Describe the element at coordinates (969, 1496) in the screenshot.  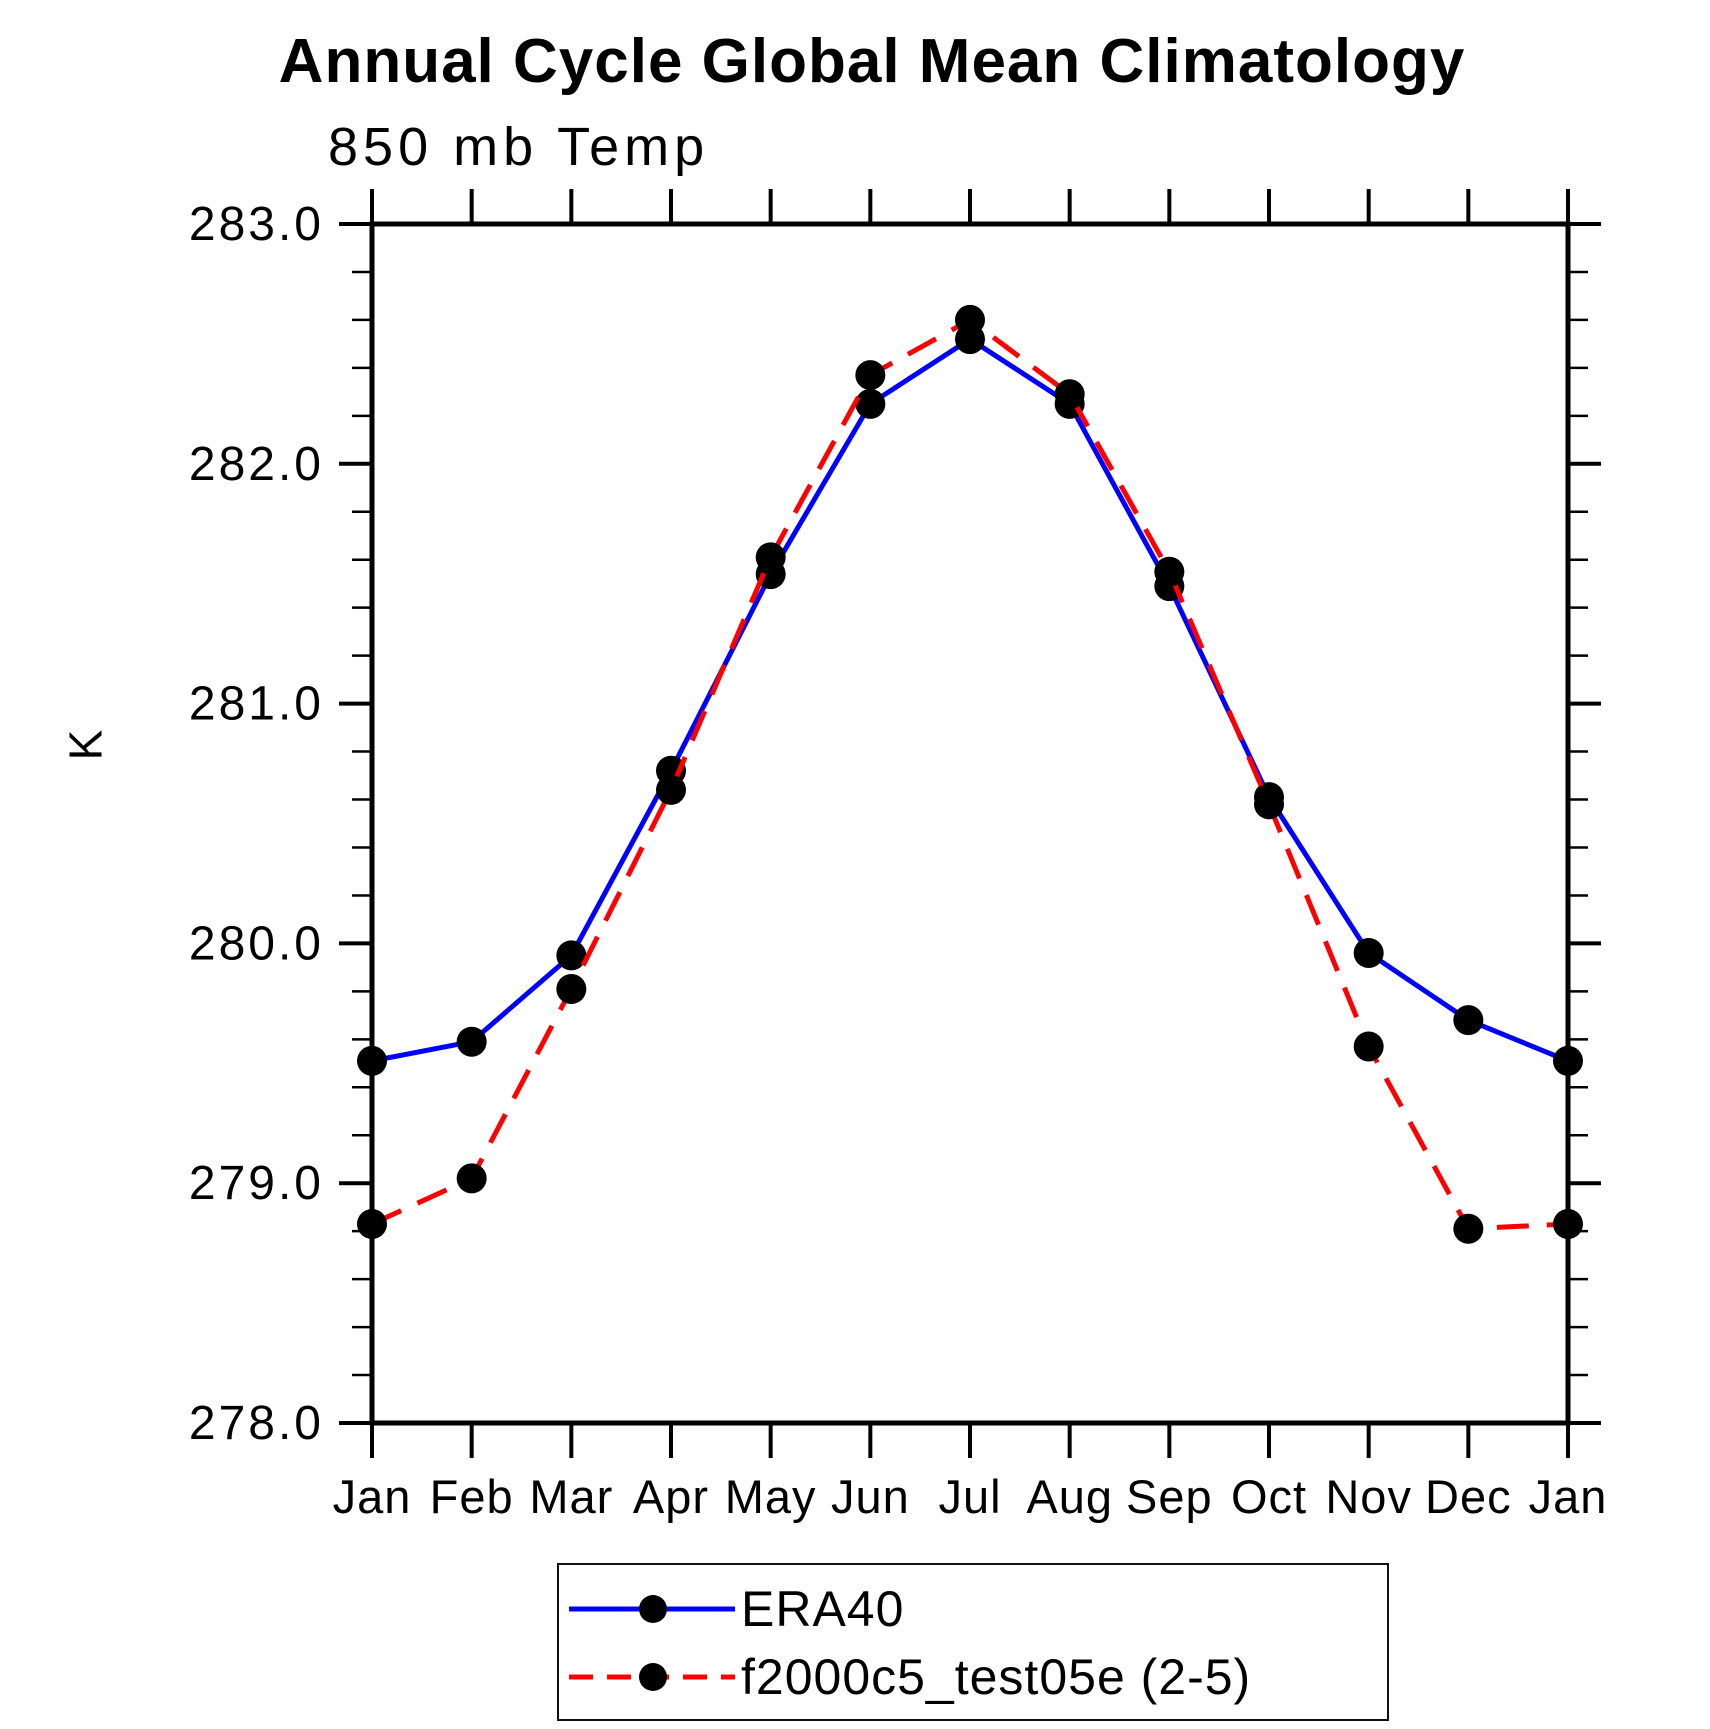
I see `x-tick-label: Jul` at that location.